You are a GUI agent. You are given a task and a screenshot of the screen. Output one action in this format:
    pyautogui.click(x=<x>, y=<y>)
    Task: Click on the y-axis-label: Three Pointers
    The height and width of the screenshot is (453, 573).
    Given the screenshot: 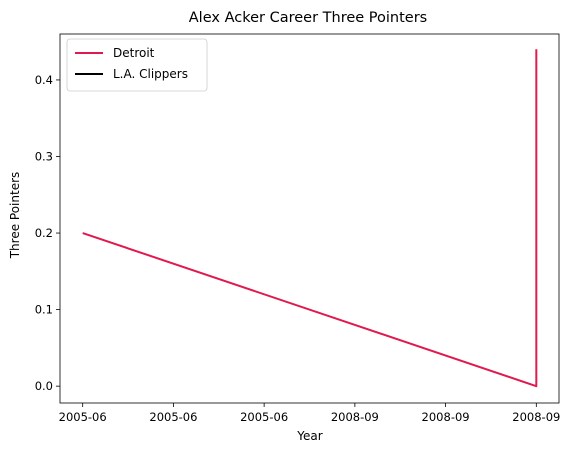 What is the action you would take?
    pyautogui.click(x=15, y=216)
    